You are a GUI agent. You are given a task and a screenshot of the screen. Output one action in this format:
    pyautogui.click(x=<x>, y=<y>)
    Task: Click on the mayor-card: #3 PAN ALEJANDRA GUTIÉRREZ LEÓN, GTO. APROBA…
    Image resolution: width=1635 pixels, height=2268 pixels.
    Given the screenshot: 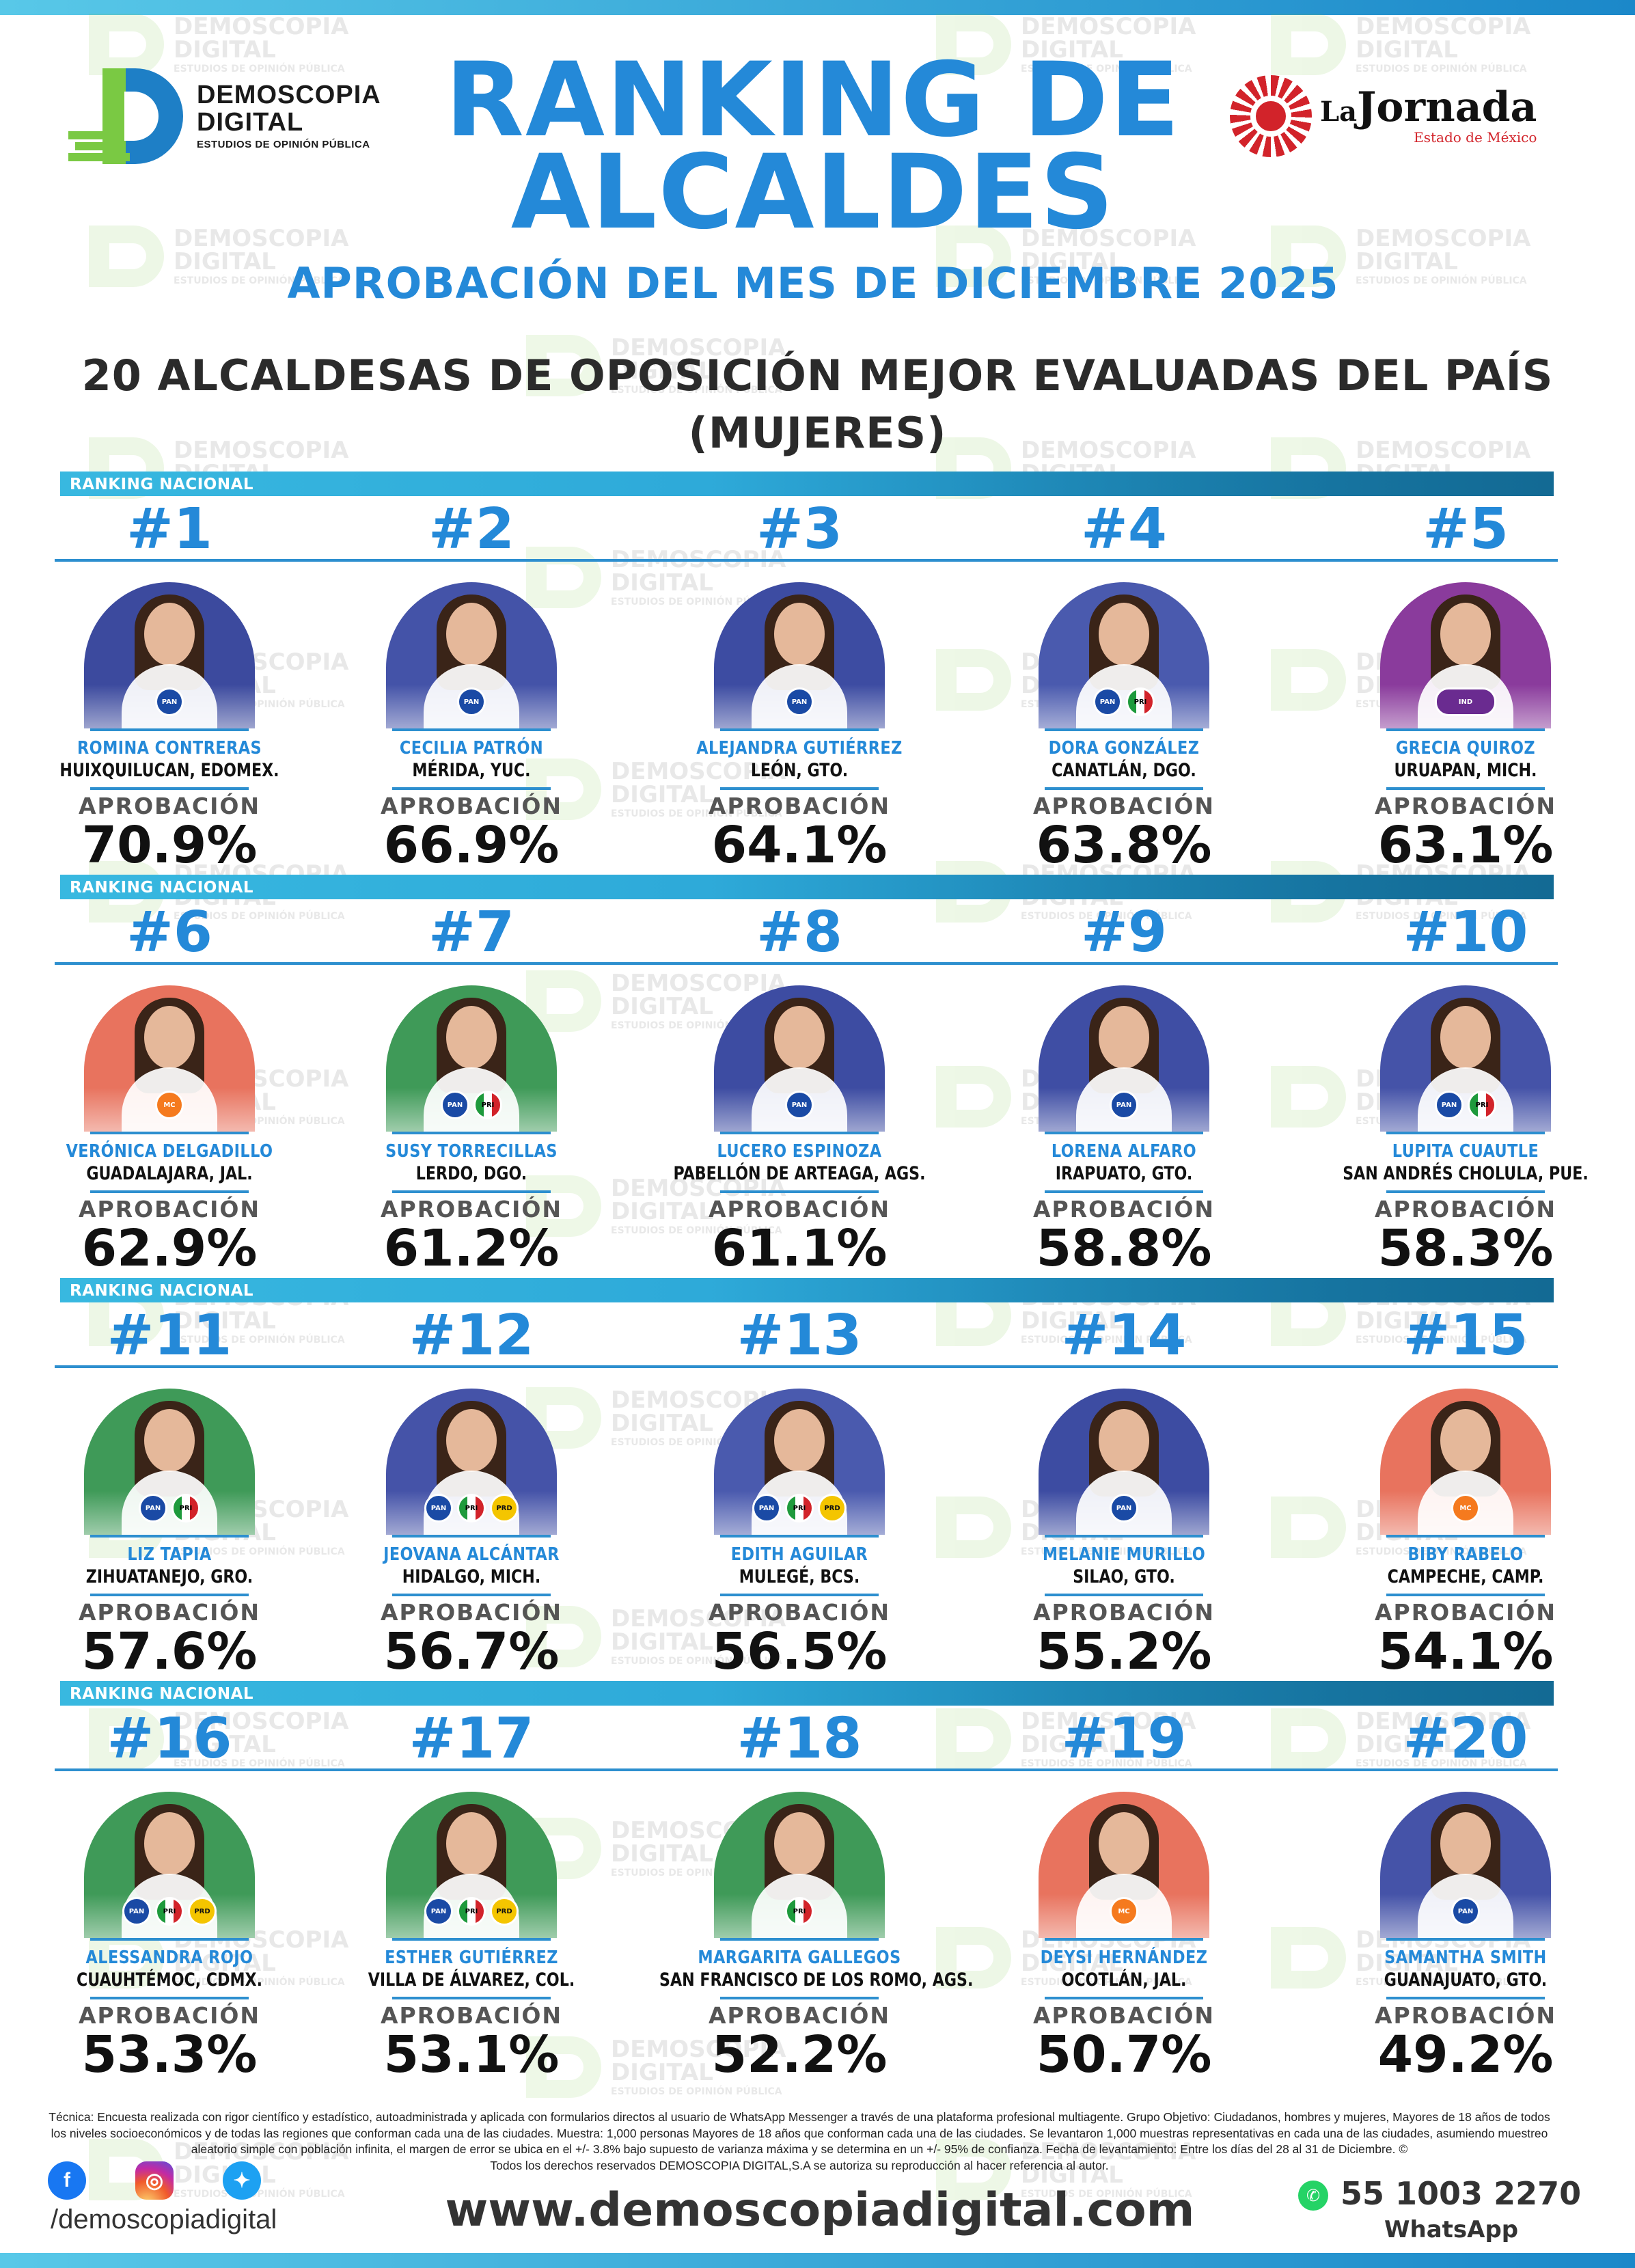 What is the action you would take?
    pyautogui.click(x=799, y=689)
    